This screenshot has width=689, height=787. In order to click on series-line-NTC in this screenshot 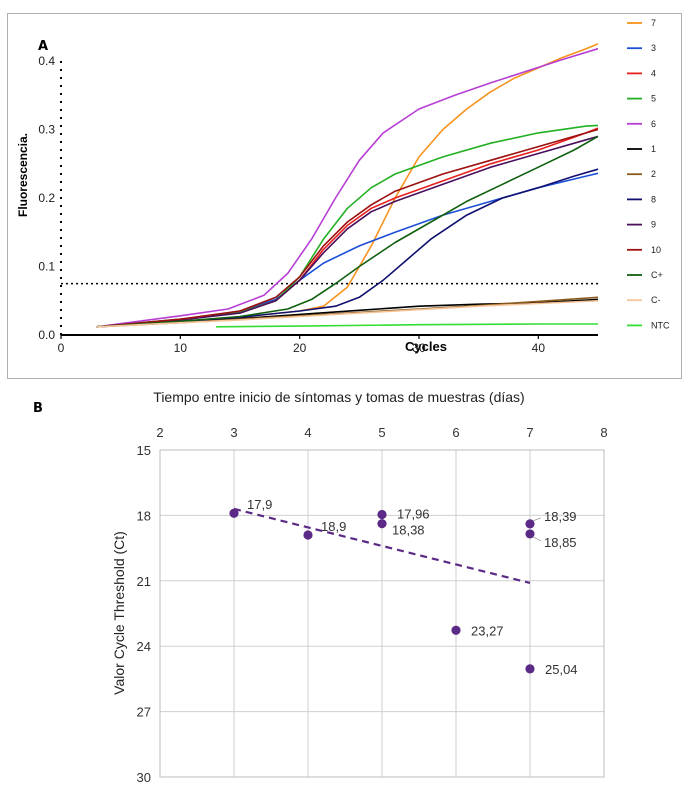, I will do `click(407, 325)`.